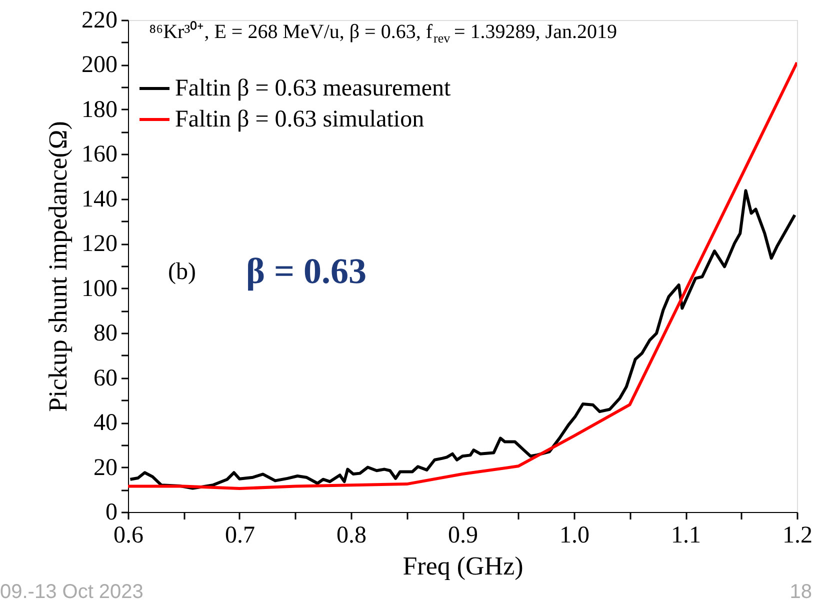 The height and width of the screenshot is (600, 828). I want to click on legend-label: Faltin β = 0.63 simulation, so click(299, 119).